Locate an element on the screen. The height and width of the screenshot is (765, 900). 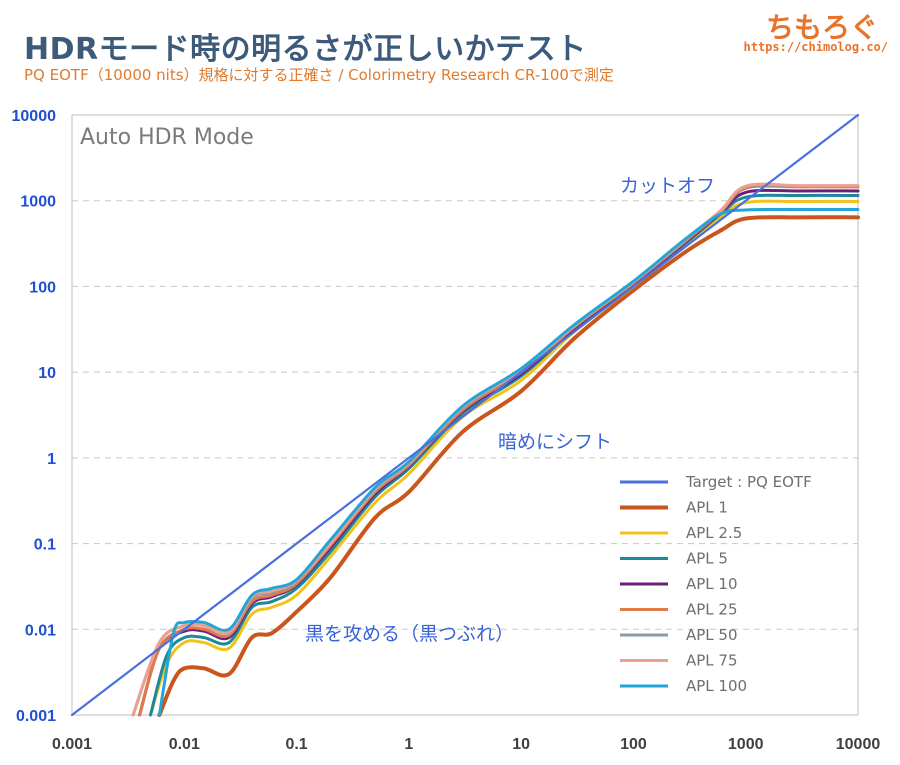
legend-label: APL 1 is located at coordinates (707, 508).